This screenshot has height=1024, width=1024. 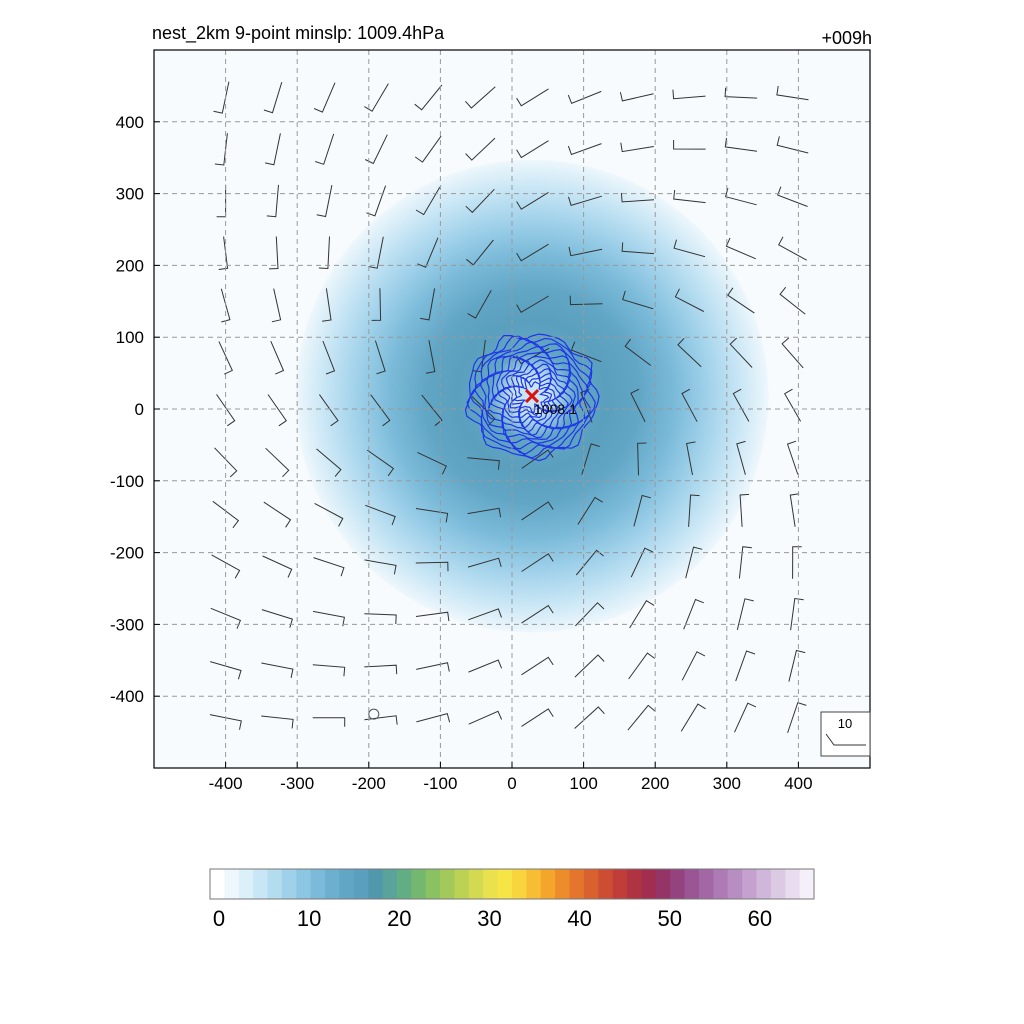 I want to click on storm-center: 1008.1, so click(x=550, y=403).